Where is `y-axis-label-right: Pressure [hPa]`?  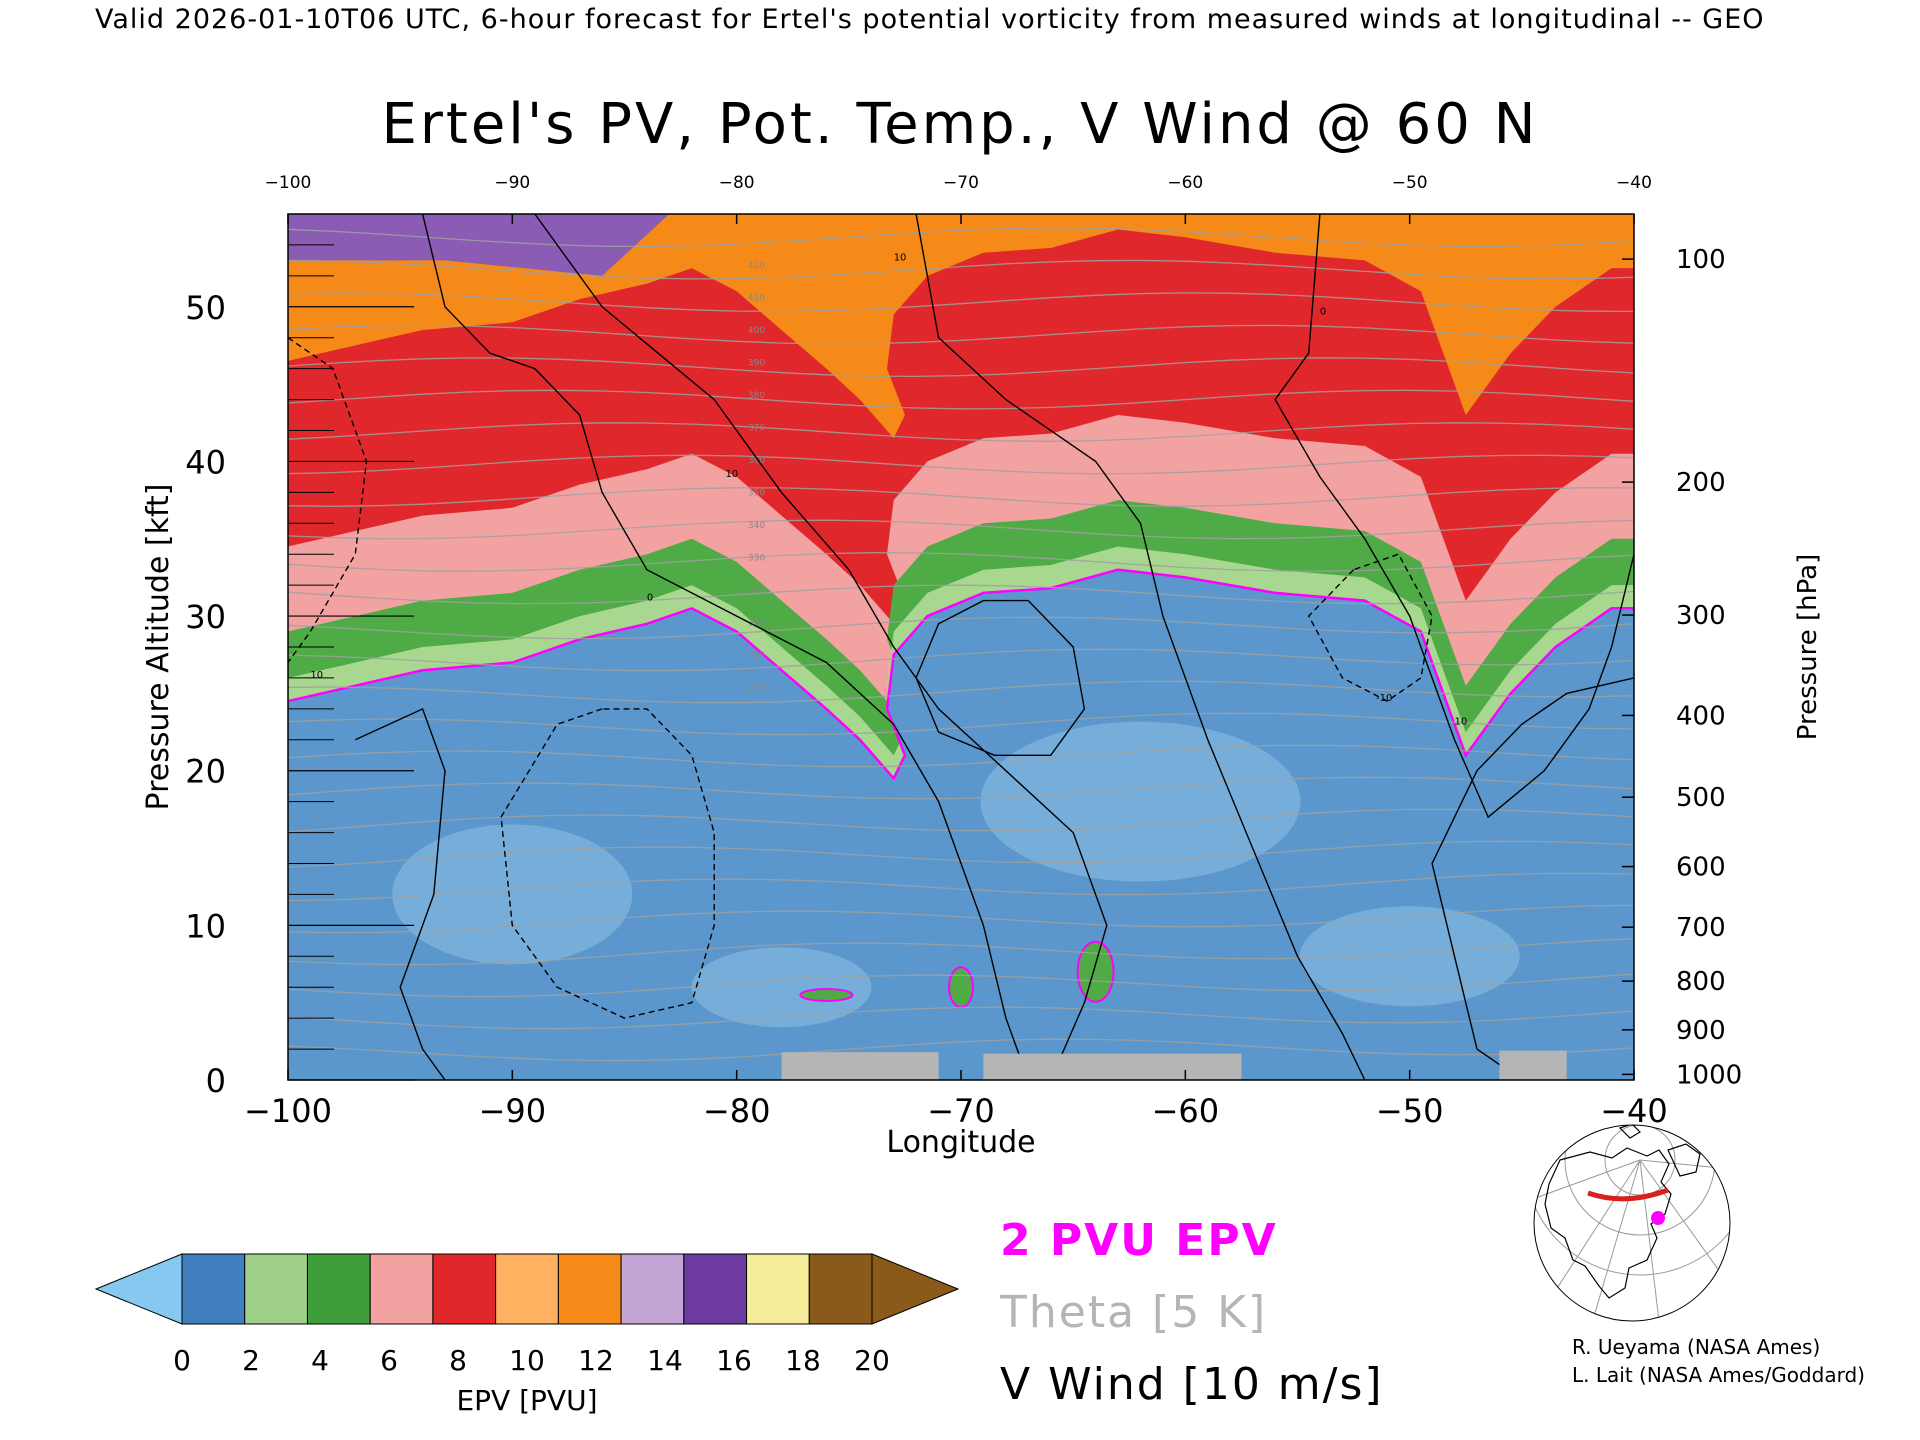
y-axis-label-right: Pressure [hPa] is located at coordinates (1808, 647).